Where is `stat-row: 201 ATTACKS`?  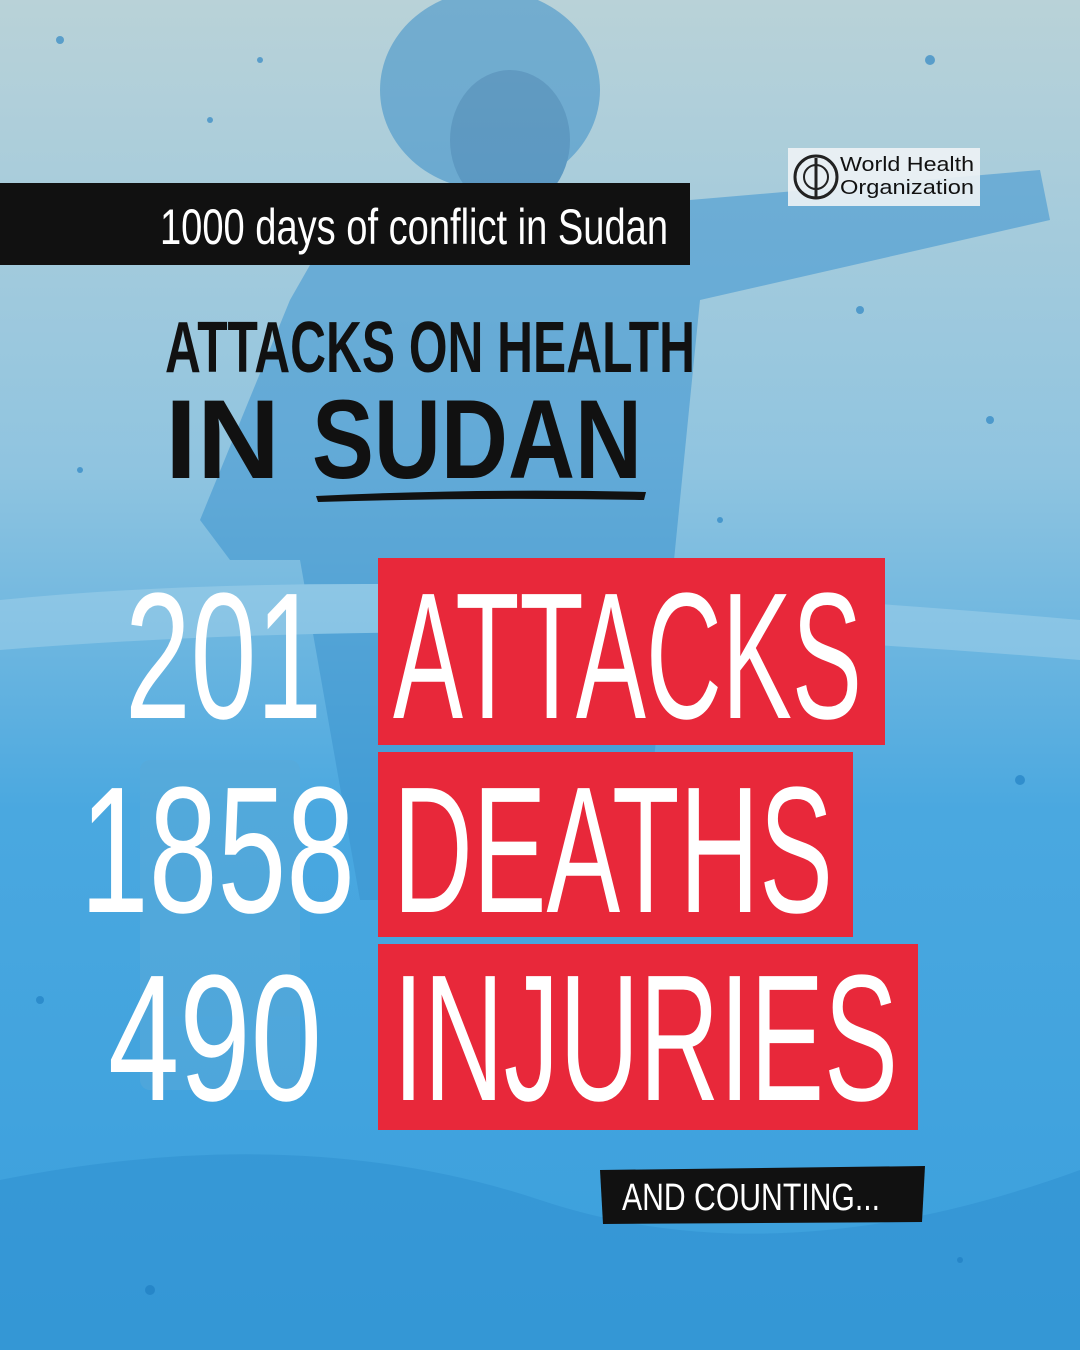
stat-row: 201 ATTACKS is located at coordinates (505, 656).